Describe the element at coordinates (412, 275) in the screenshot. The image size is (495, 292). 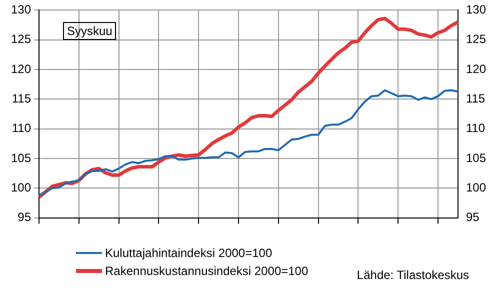
I see `text: Lähde: Tilastokeskus` at that location.